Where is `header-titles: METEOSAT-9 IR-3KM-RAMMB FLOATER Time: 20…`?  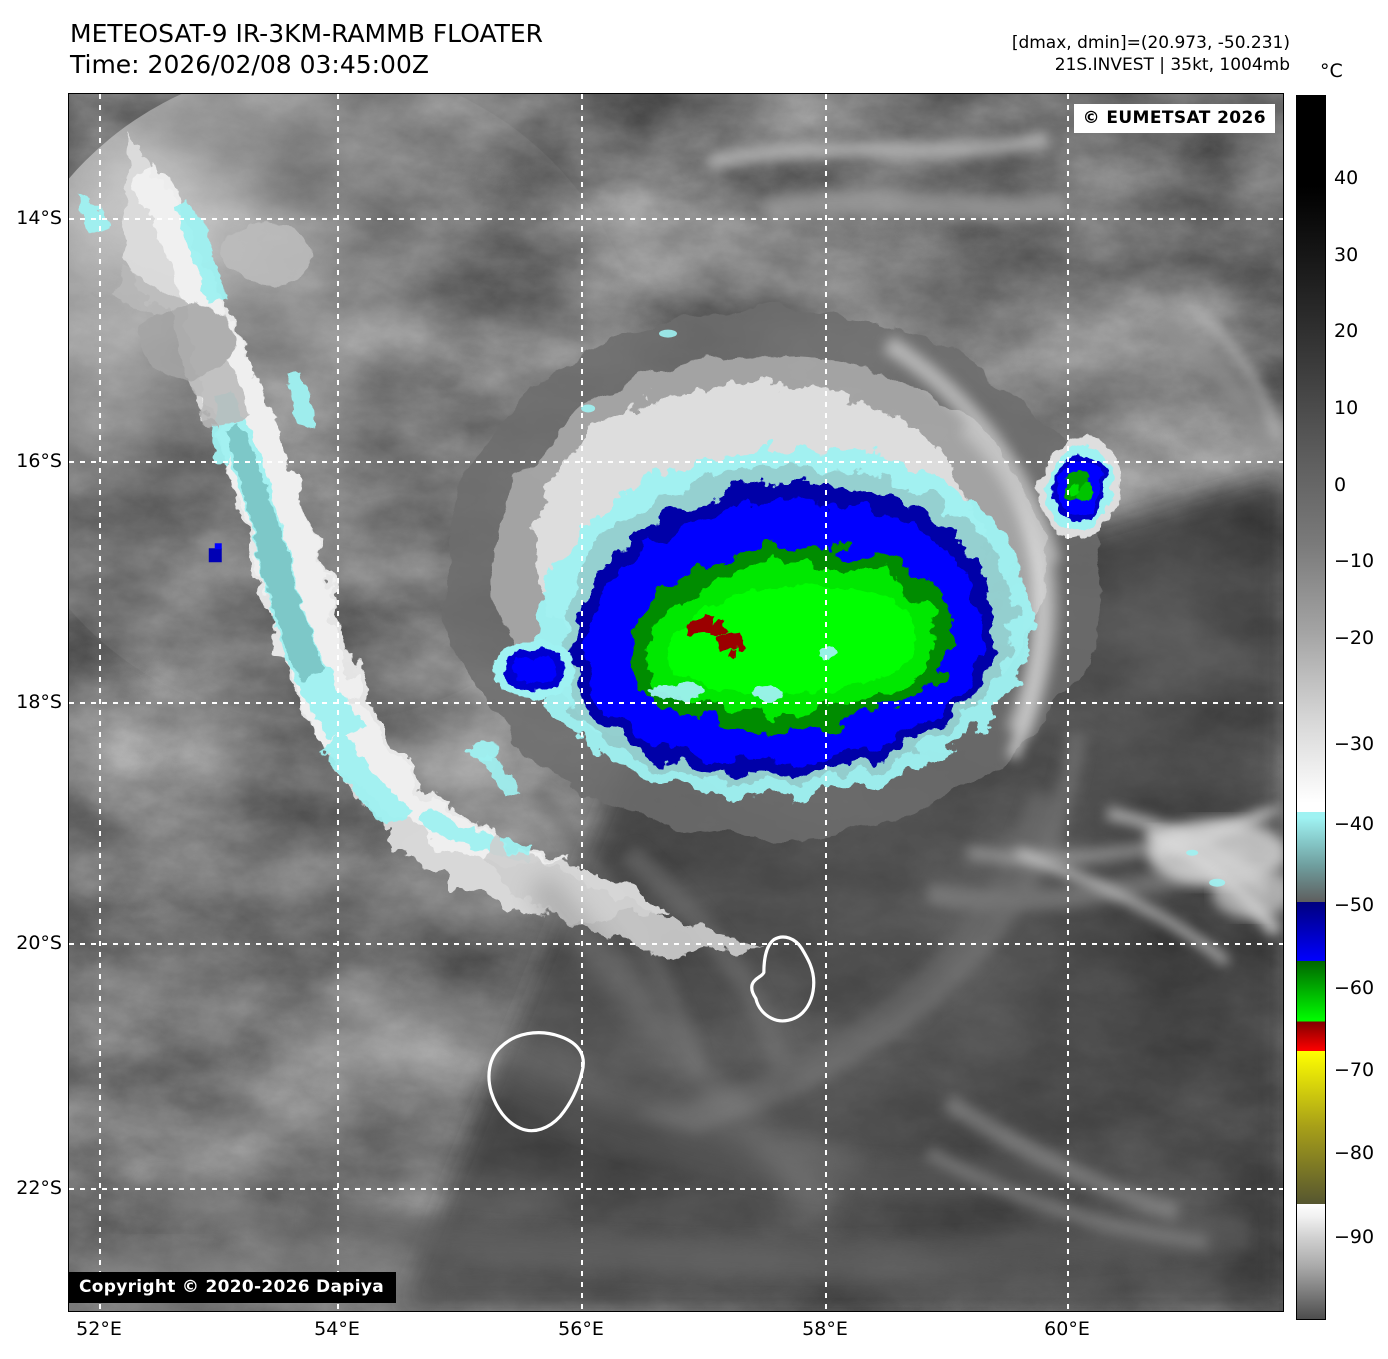
header-titles: METEOSAT-9 IR-3KM-RAMMB FLOATER Time: 20… is located at coordinates (306, 49).